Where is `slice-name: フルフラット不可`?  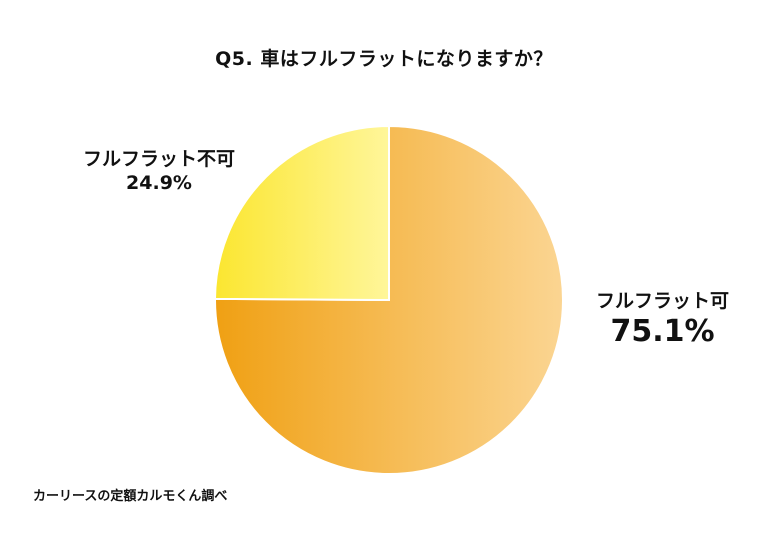
slice-name: フルフラット不可 is located at coordinates (158, 159).